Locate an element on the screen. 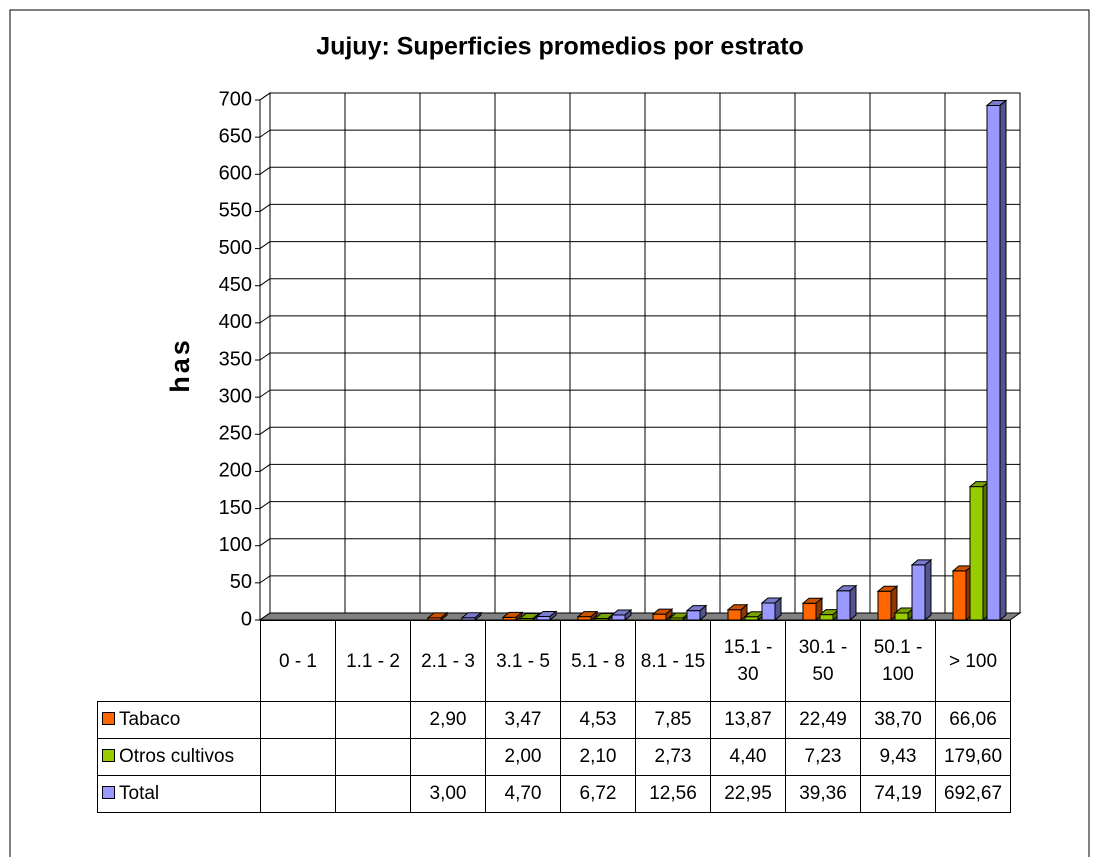 This screenshot has height=857, width=1099. legend-label: Otros cultivos is located at coordinates (177, 756).